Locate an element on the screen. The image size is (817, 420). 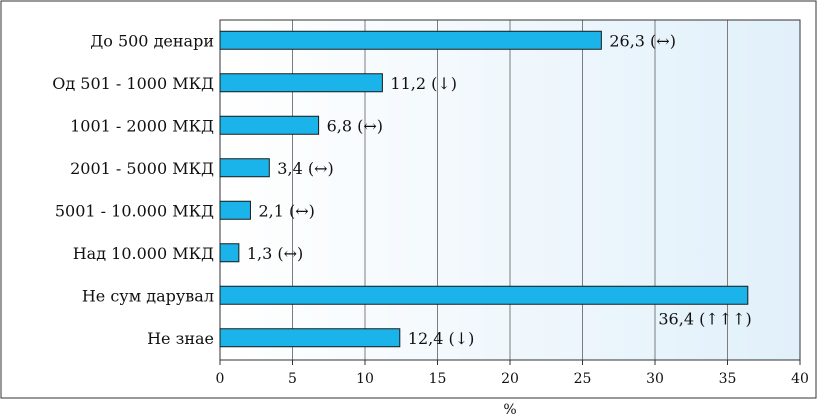
category-label: 1001 - 2000 МКД is located at coordinates (142, 125).